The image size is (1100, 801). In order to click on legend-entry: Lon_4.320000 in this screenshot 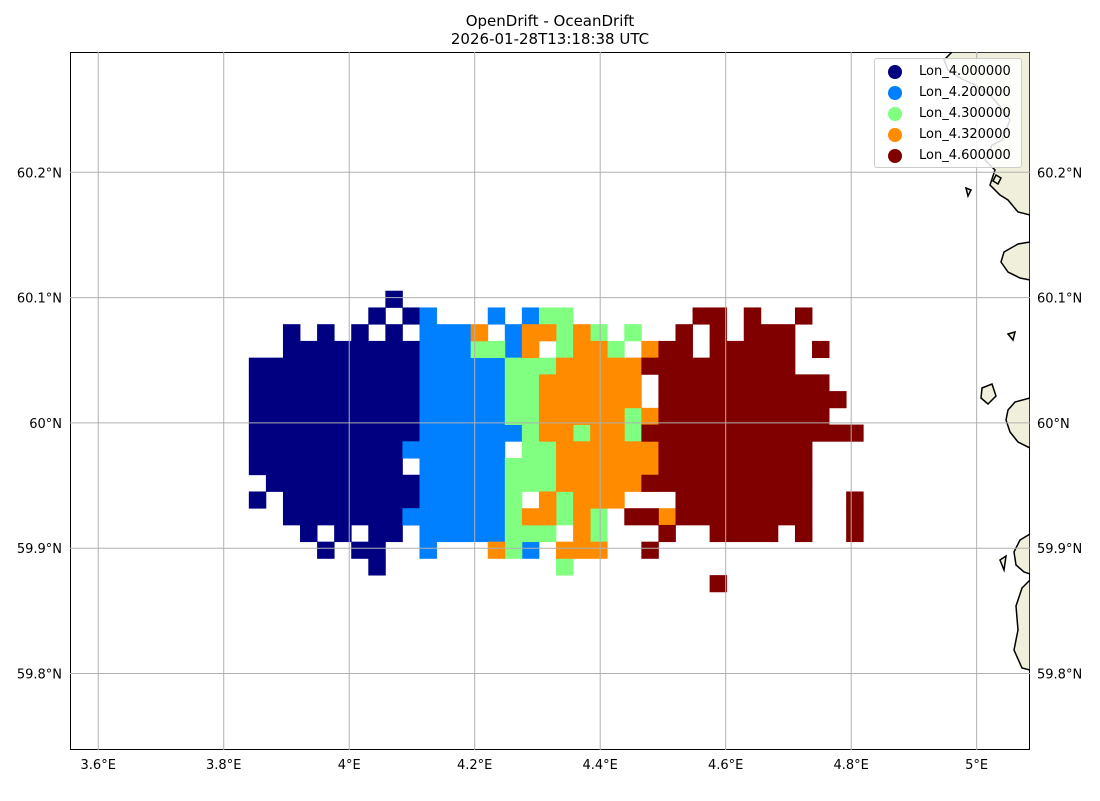, I will do `click(948, 135)`.